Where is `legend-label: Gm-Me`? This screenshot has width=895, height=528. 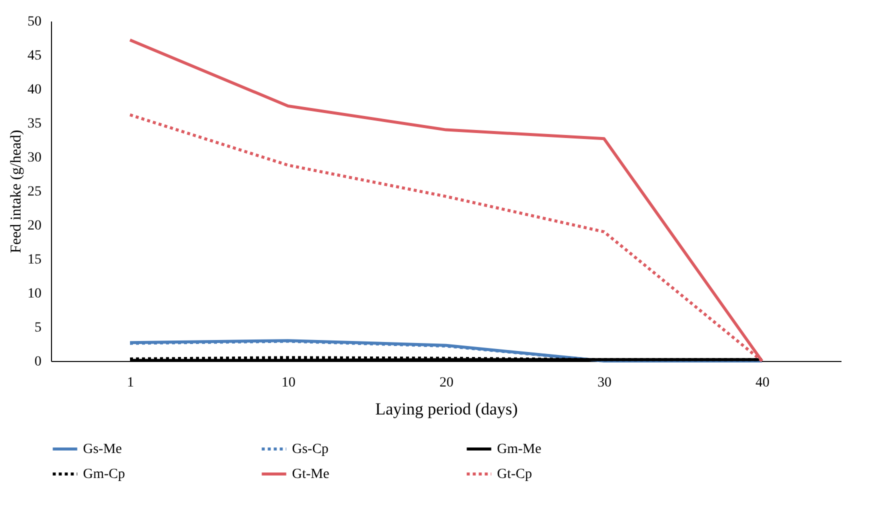 legend-label: Gm-Me is located at coordinates (519, 449).